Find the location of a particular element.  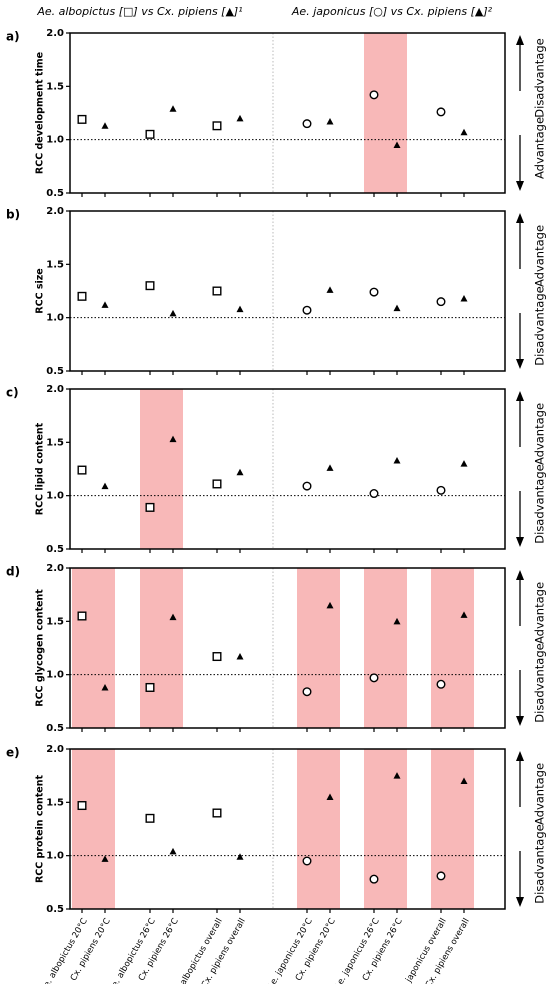

panel-letter: b) is located at coordinates (13, 215).